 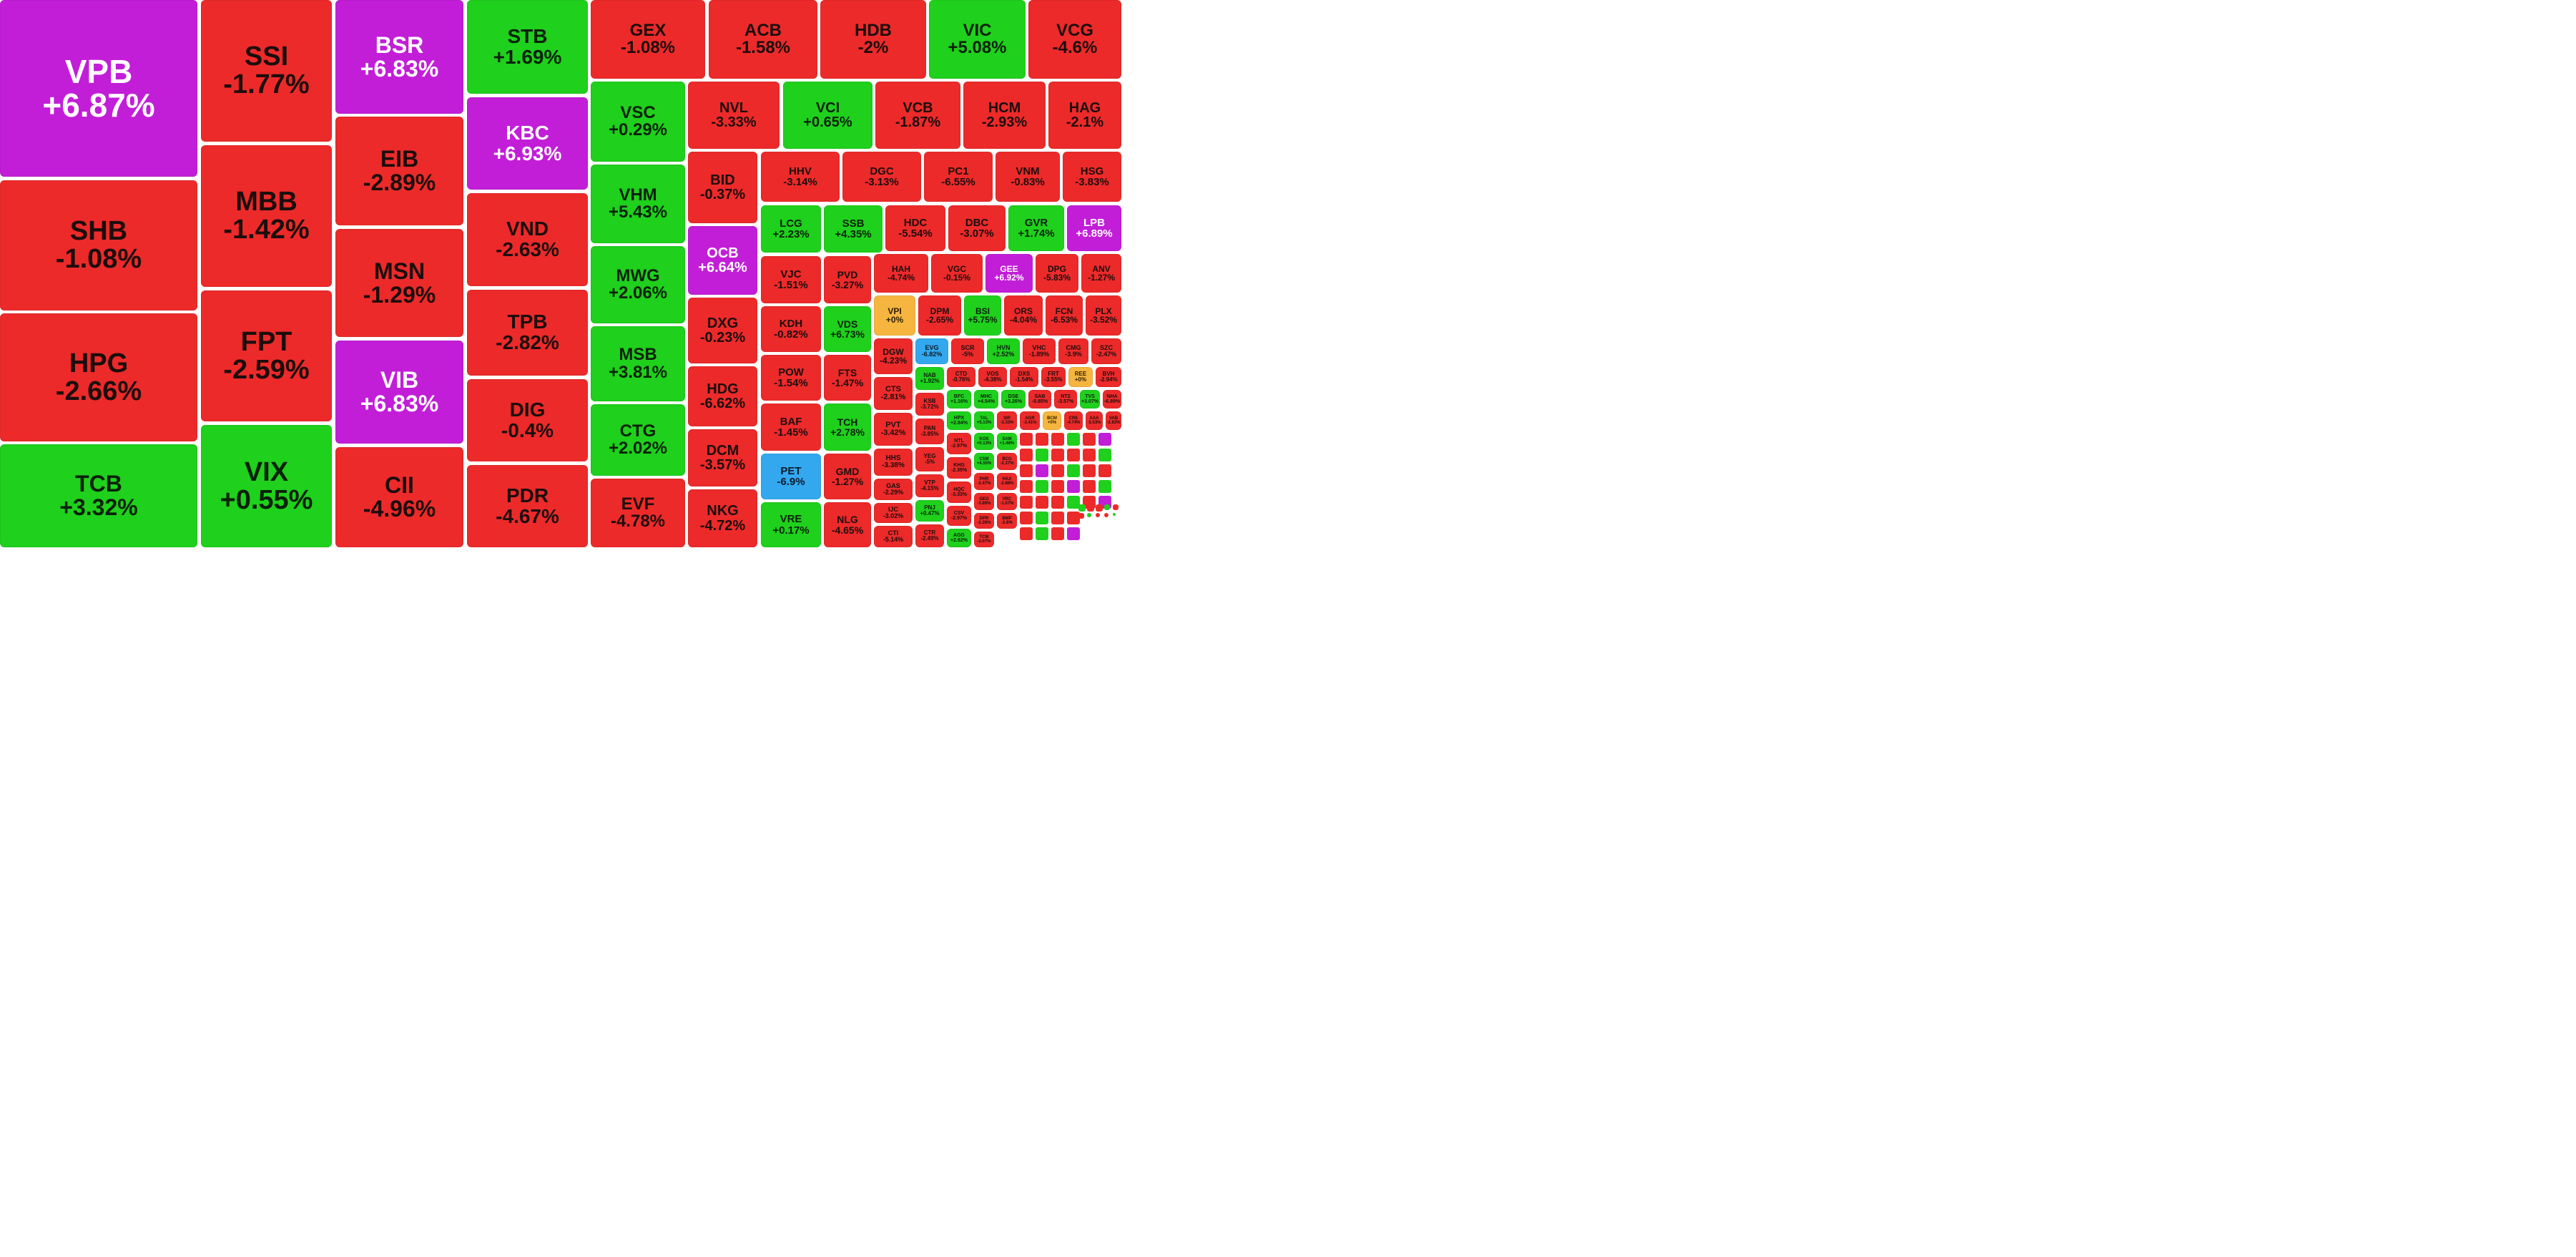 I want to click on tile-ors: ORS -4.04%, so click(x=1024, y=315).